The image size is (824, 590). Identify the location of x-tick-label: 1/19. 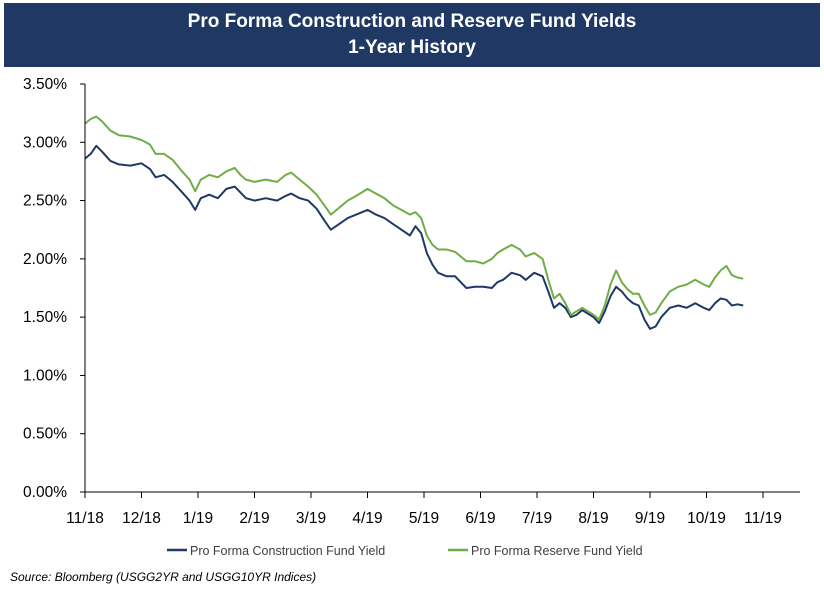
(198, 518).